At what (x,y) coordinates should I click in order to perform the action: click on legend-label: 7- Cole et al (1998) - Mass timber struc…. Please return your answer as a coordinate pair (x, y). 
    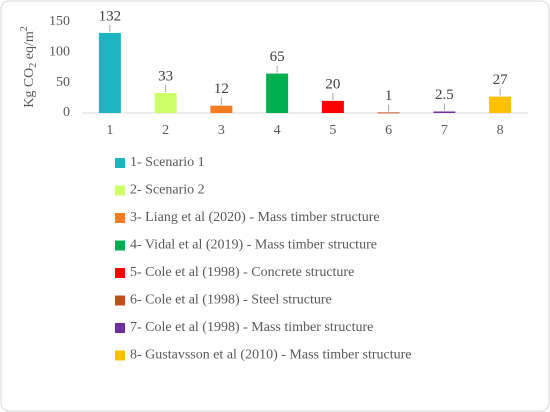
    Looking at the image, I should click on (251, 327).